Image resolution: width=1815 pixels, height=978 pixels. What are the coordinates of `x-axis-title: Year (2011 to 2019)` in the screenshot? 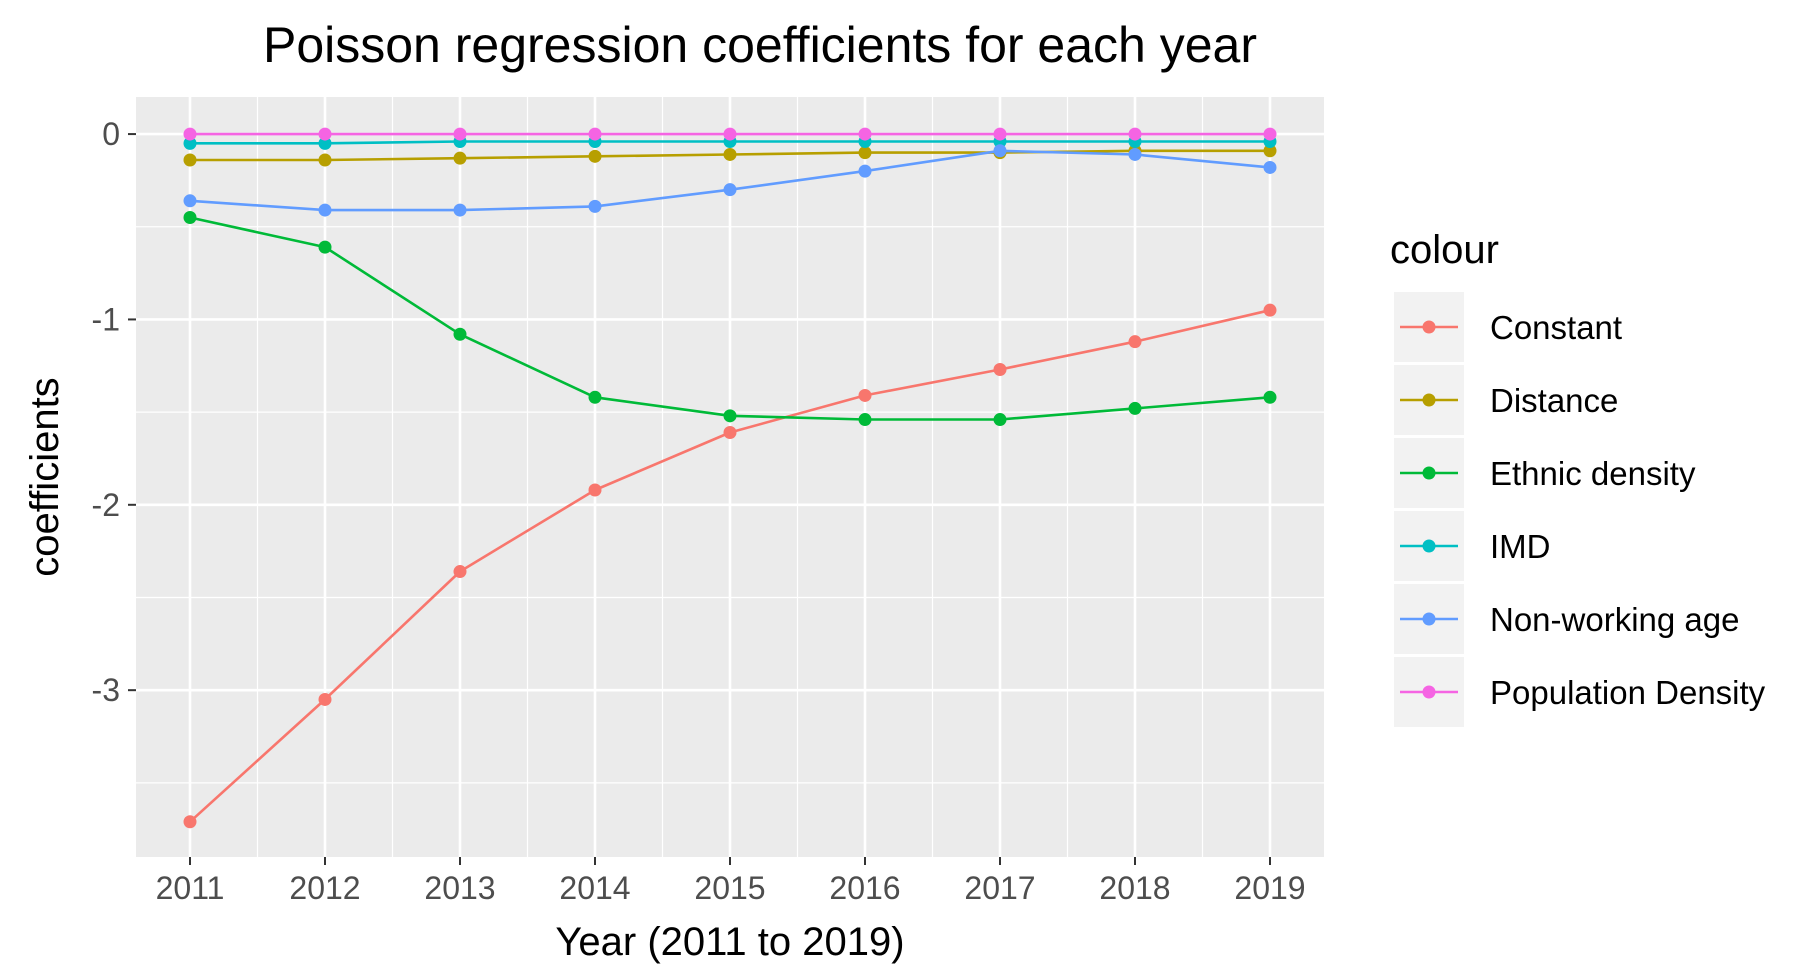 It's located at (729, 942).